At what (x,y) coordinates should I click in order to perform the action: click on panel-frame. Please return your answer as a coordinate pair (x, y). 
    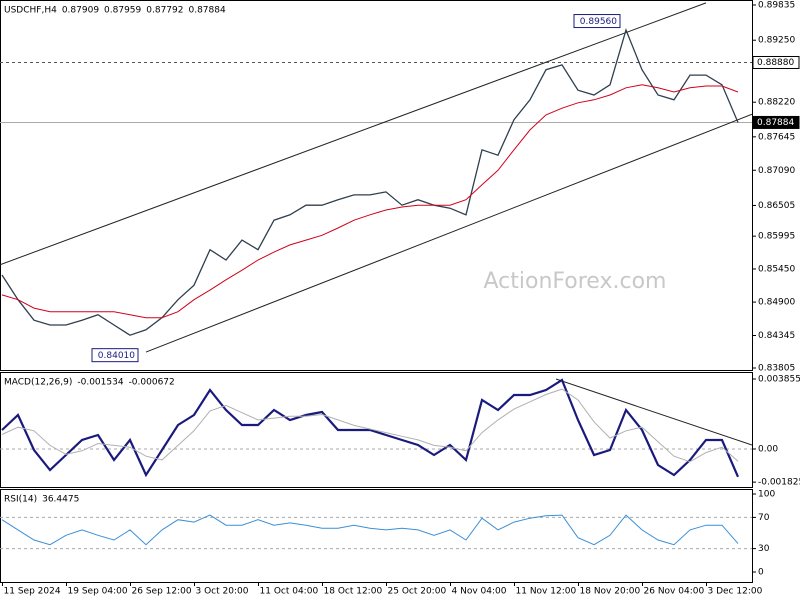
    Looking at the image, I should click on (376, 536).